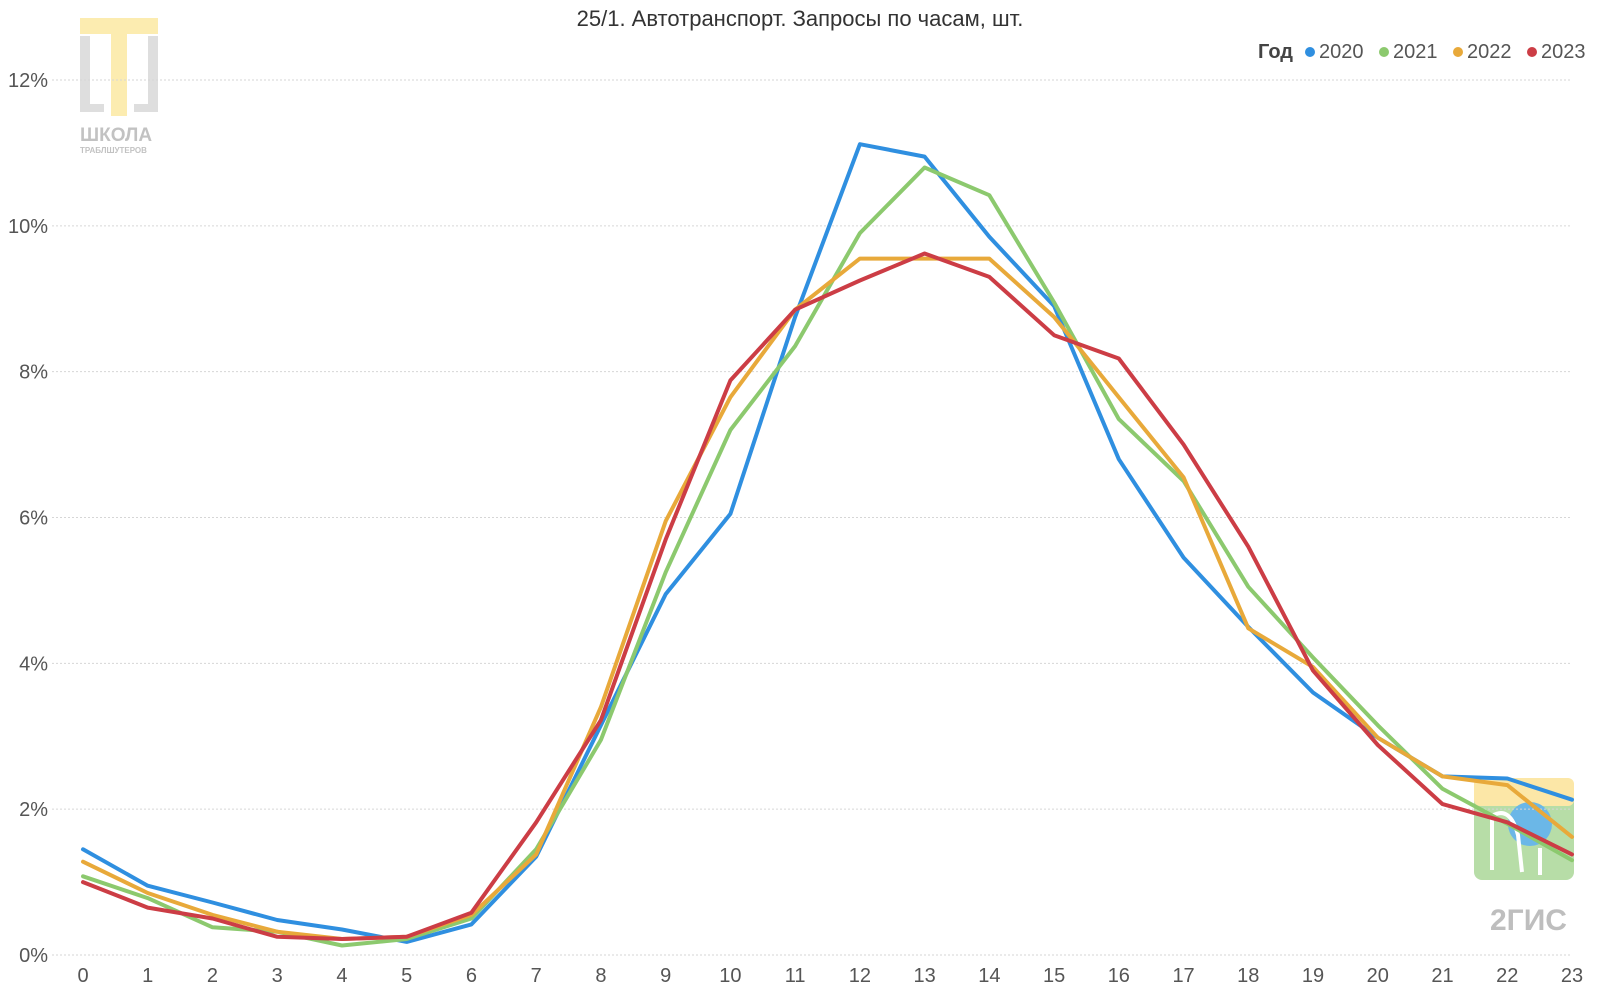 The image size is (1600, 991). What do you see at coordinates (1248, 976) in the screenshot?
I see `x-tick-label: 18` at bounding box center [1248, 976].